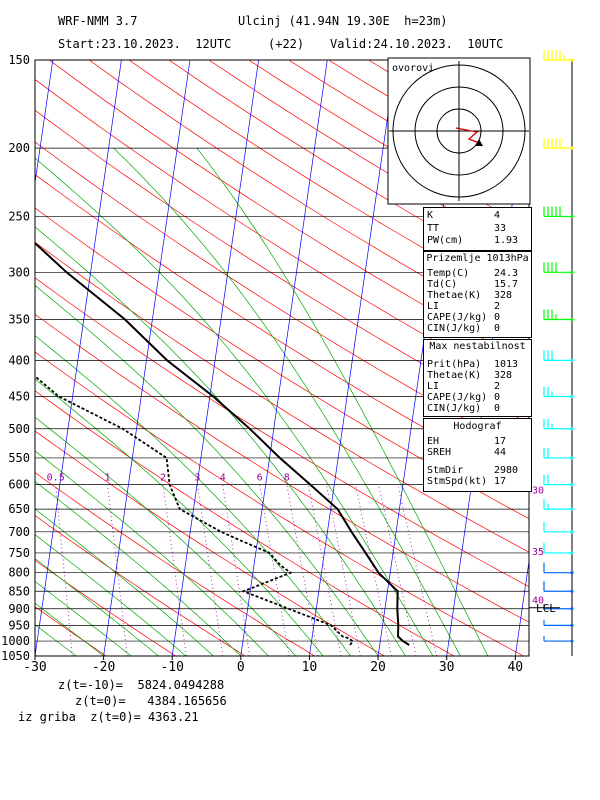  Describe the element at coordinates (500, 228) in the screenshot. I see `index-tt-value: 33` at that location.